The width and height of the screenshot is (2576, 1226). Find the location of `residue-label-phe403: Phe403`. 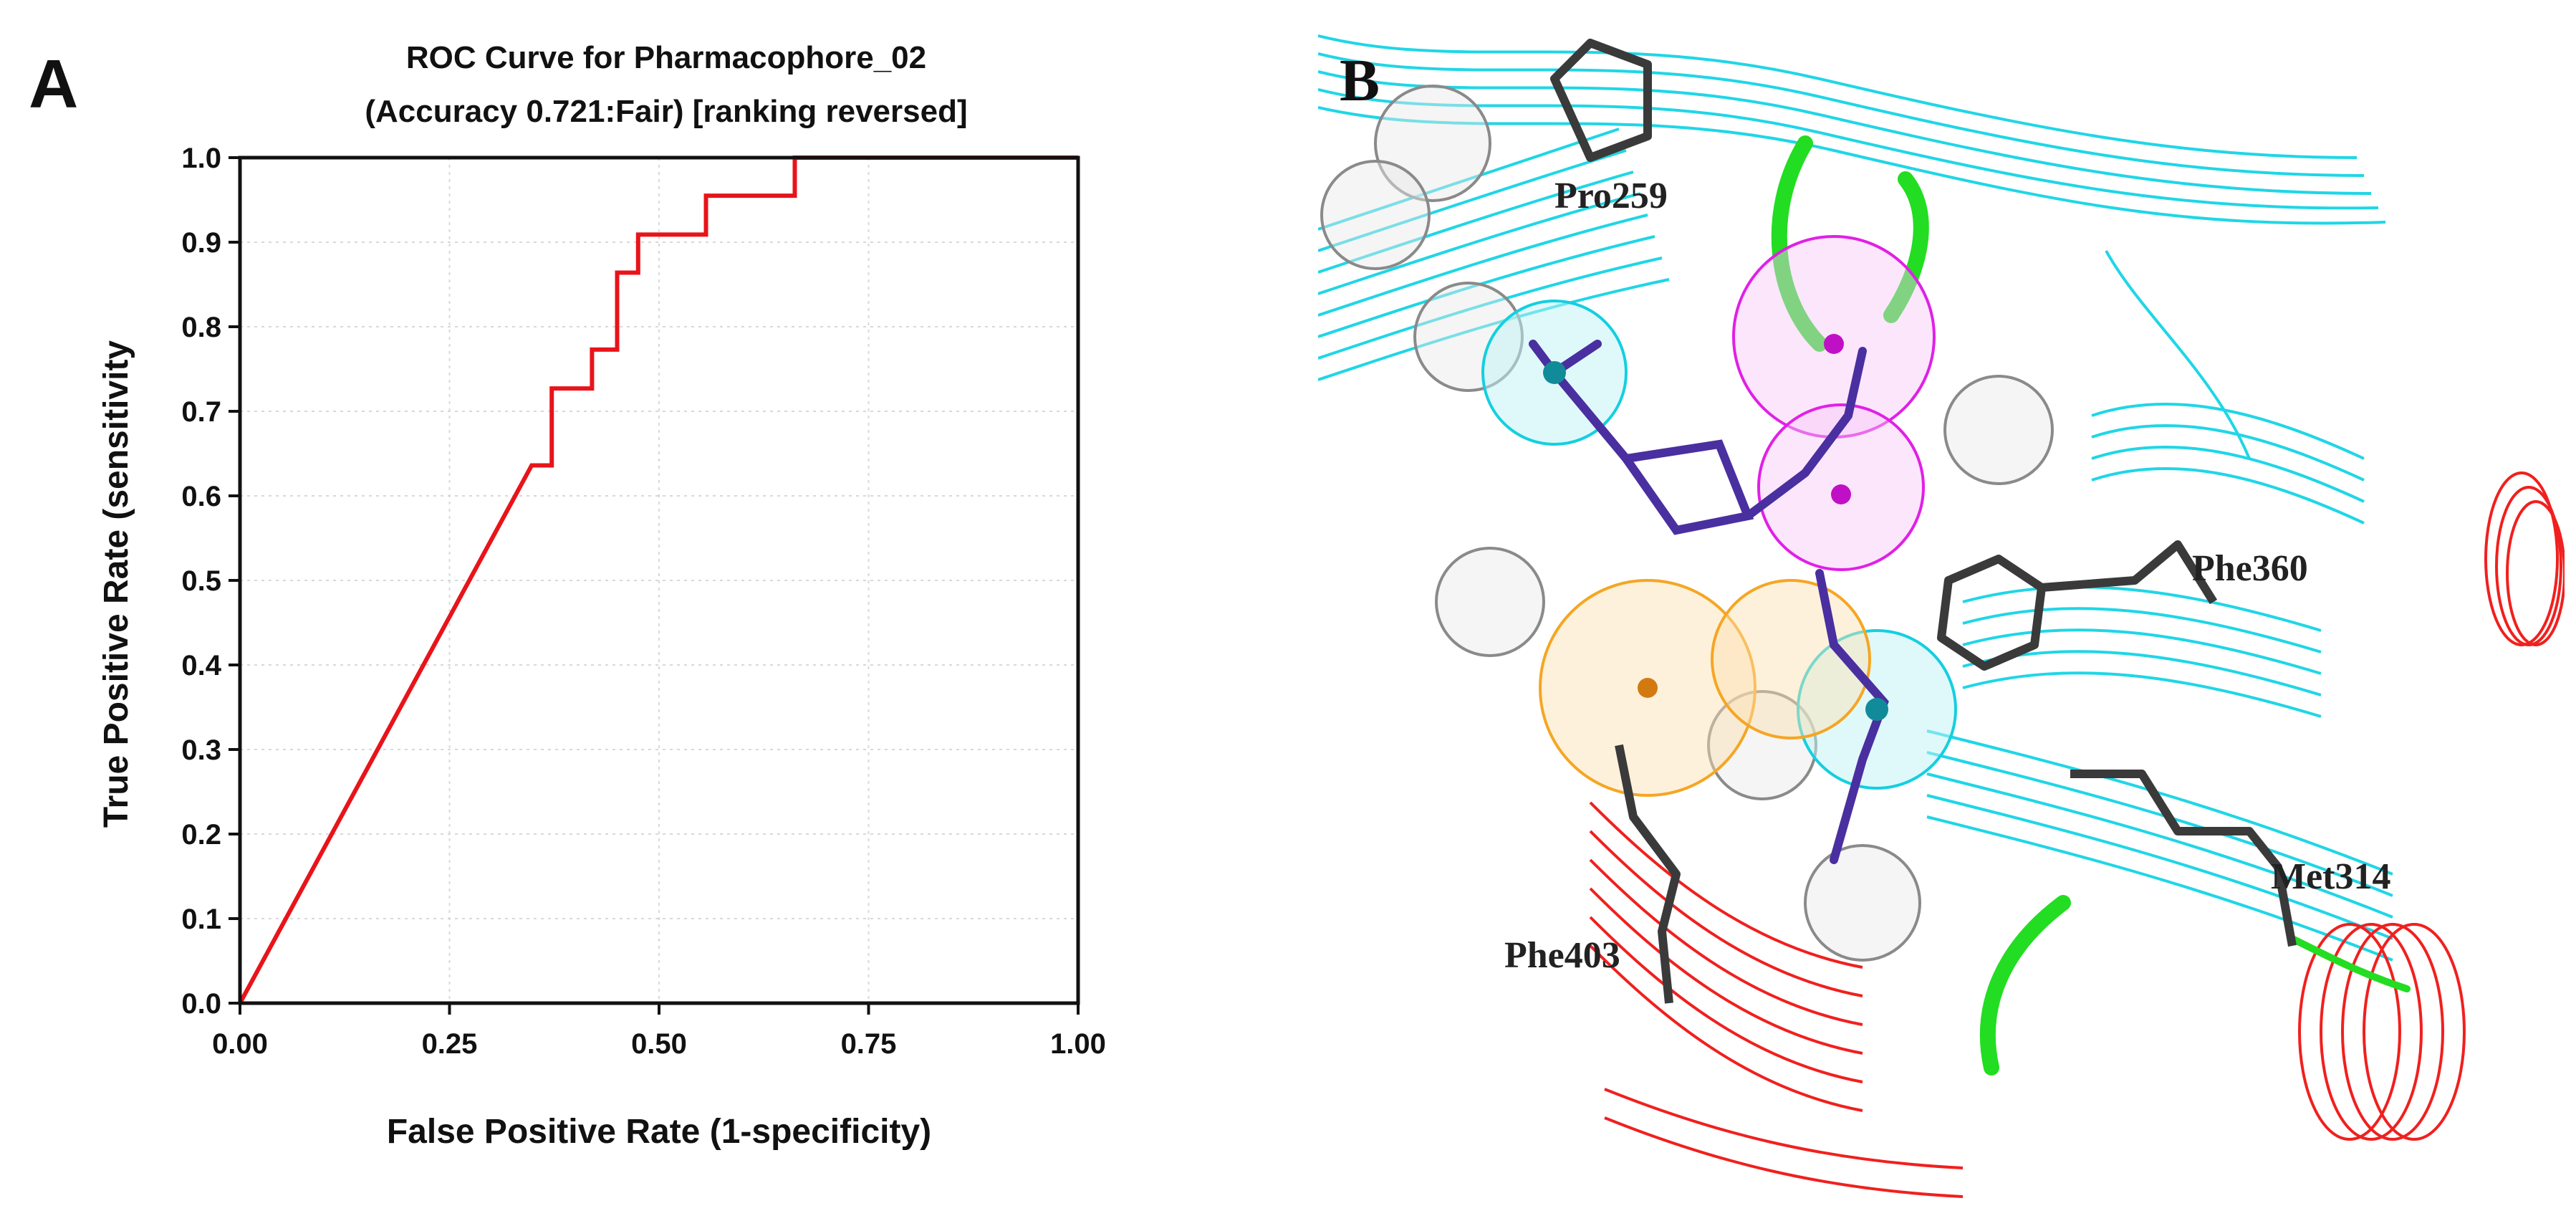

residue-label-phe403: Phe403 is located at coordinates (1562, 956).